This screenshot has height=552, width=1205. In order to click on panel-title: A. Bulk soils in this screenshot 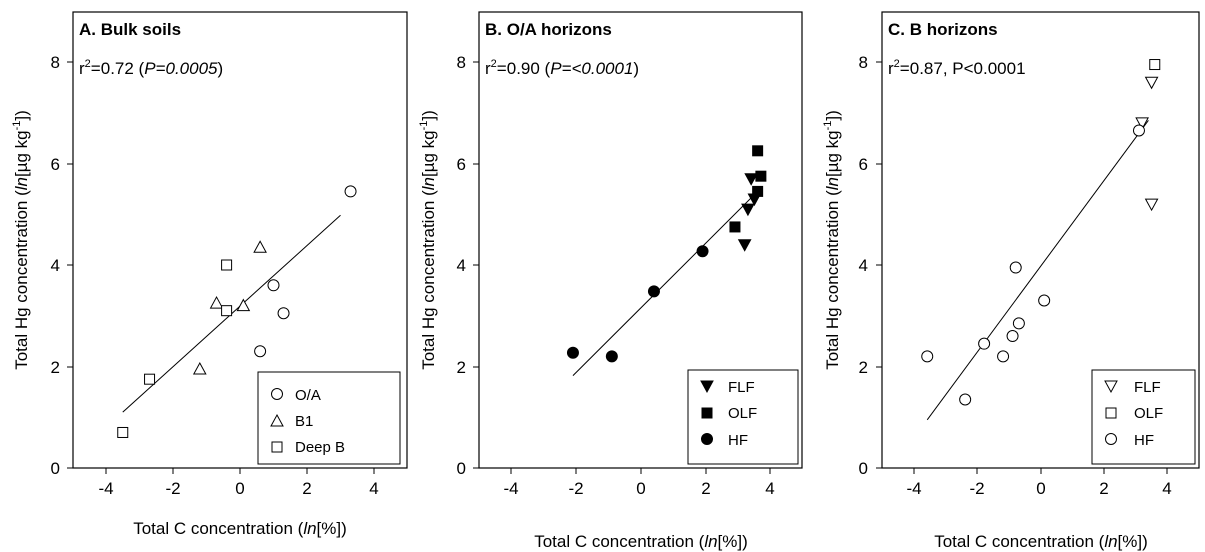, I will do `click(130, 29)`.